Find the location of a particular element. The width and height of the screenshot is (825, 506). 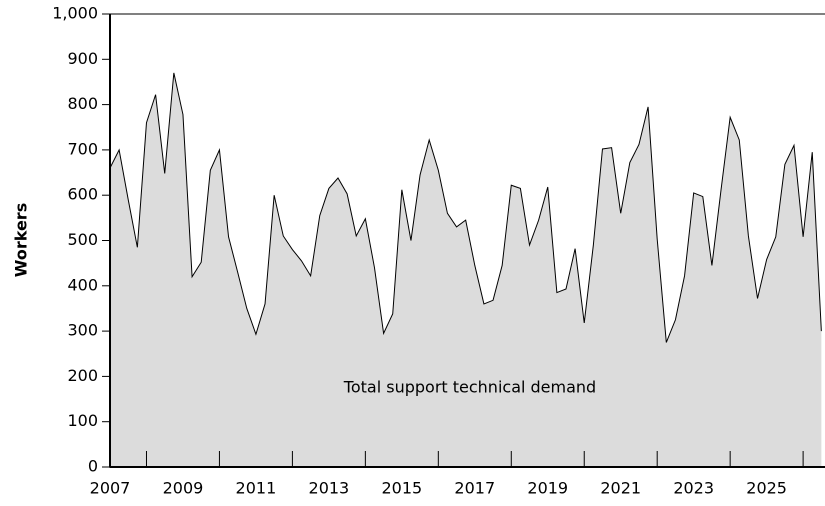

y-tick-label: 100 is located at coordinates (82, 420).